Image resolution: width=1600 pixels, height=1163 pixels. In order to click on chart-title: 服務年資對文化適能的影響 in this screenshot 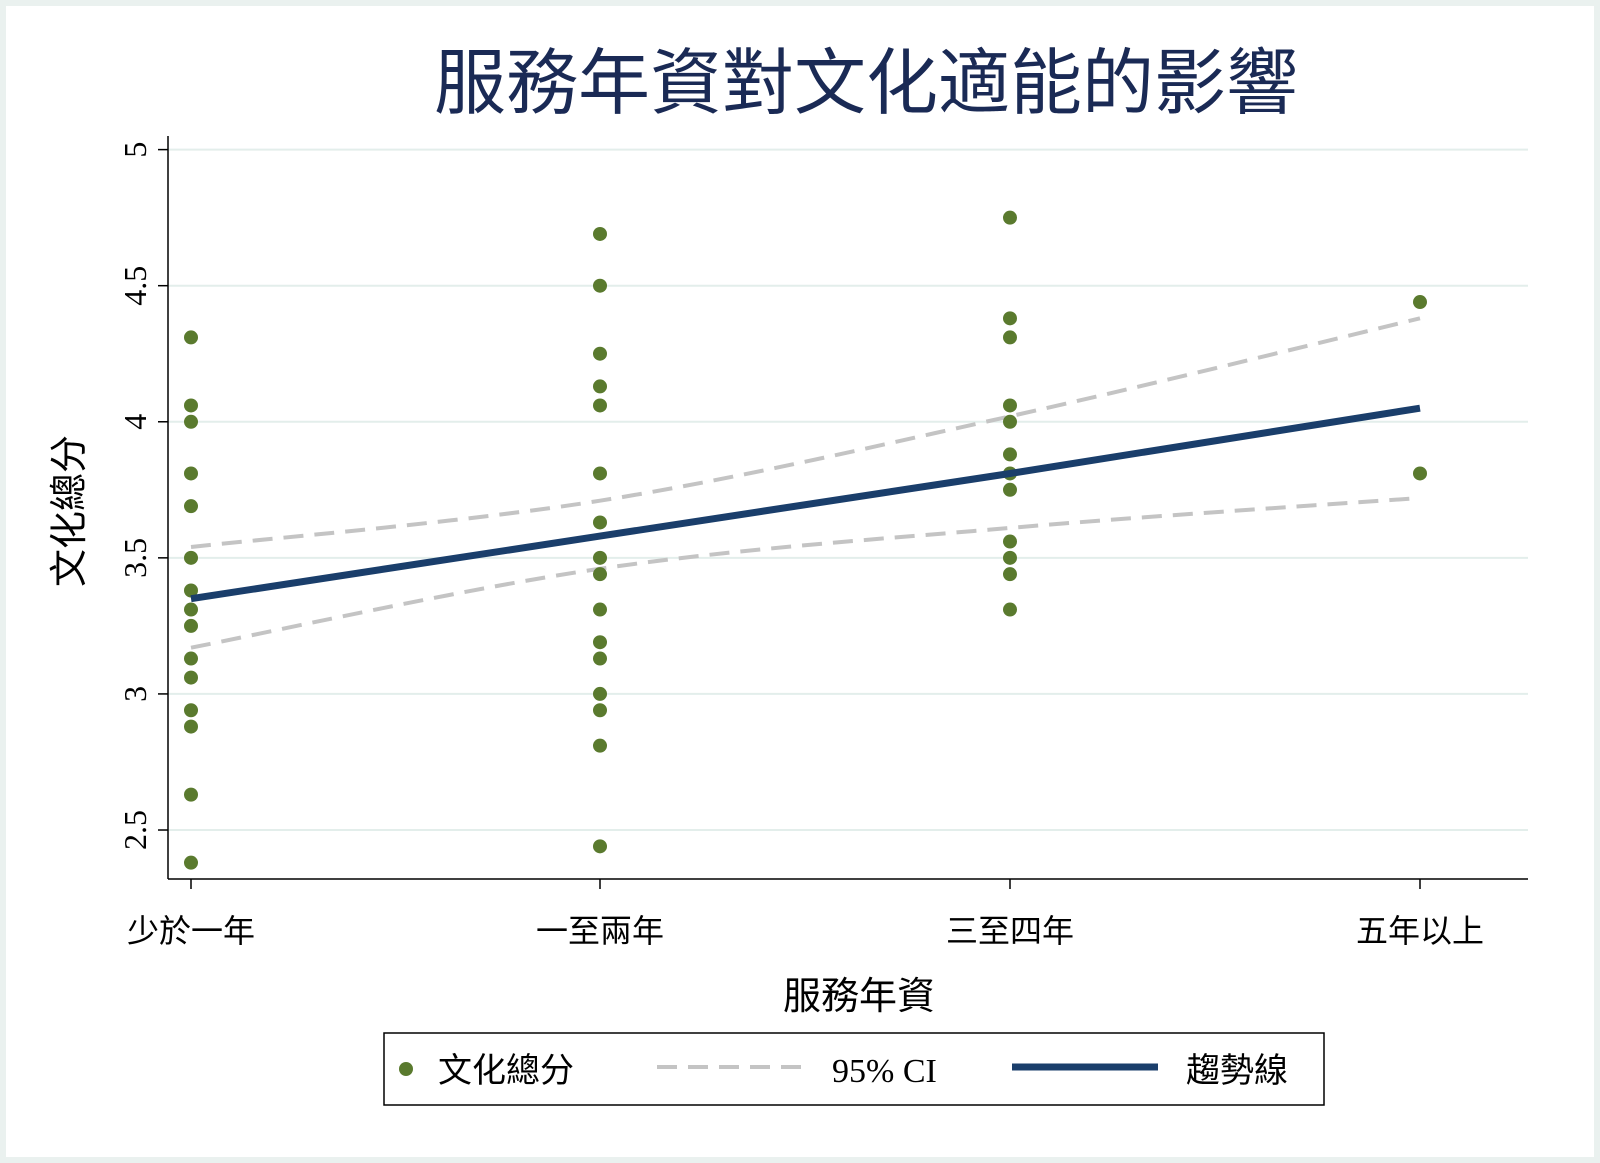, I will do `click(866, 84)`.